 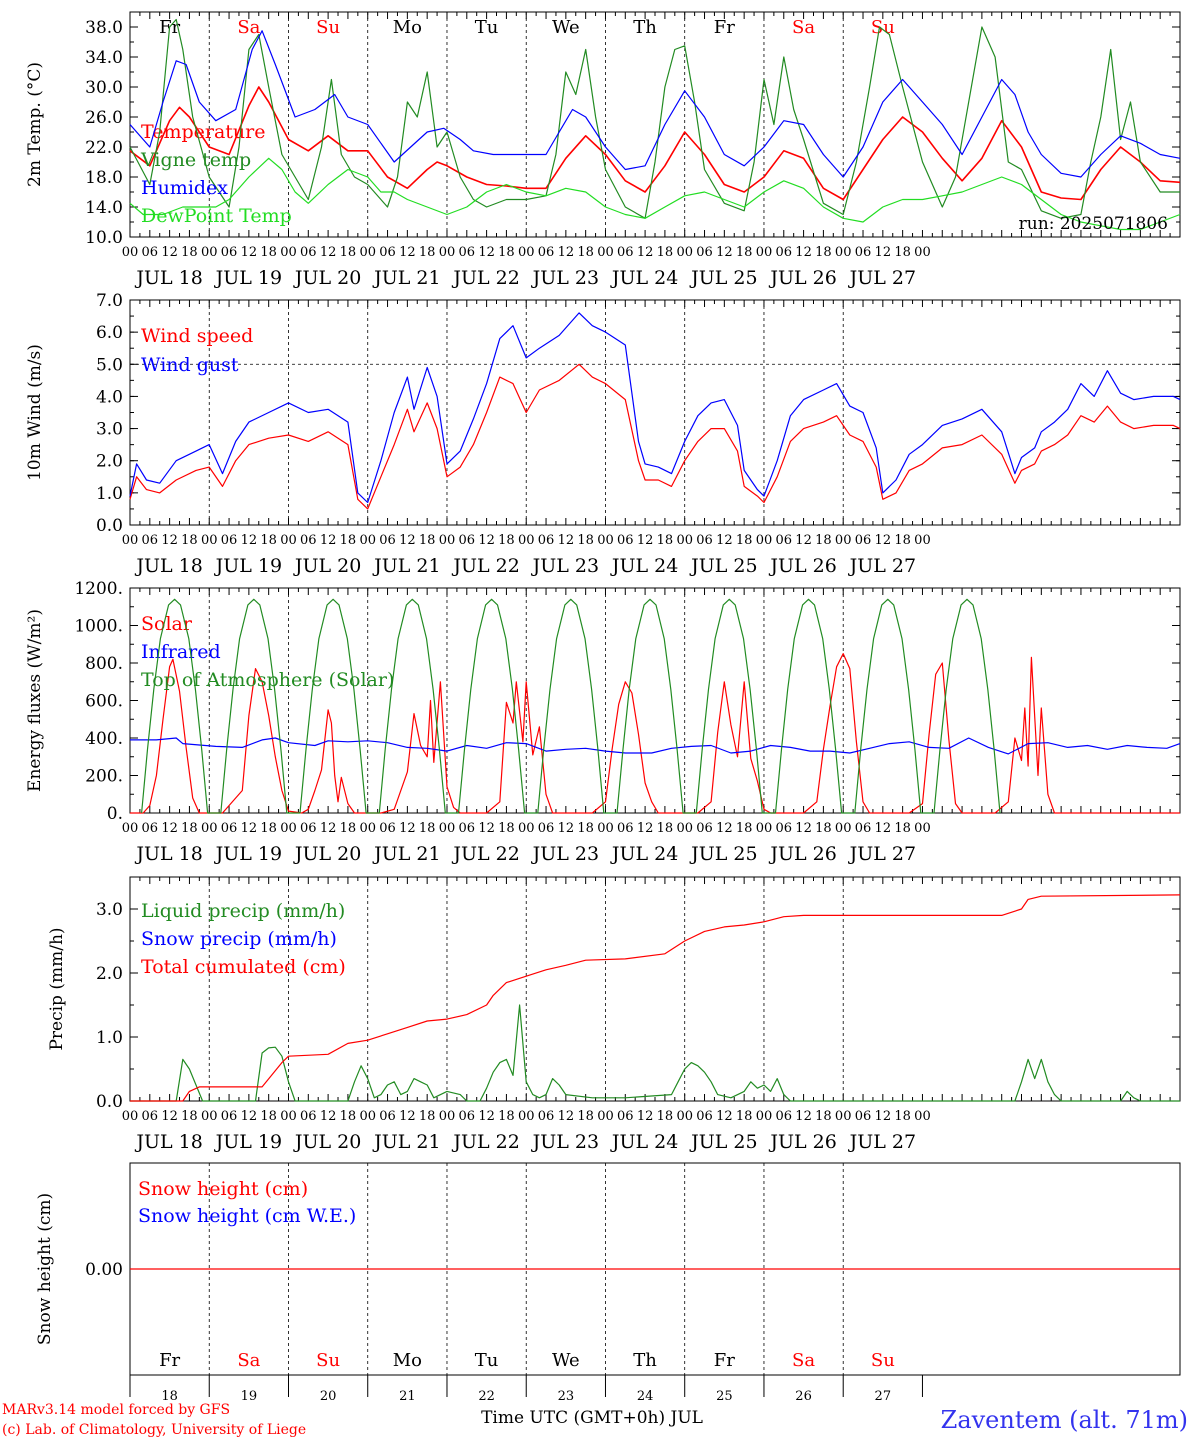 What do you see at coordinates (328, 1396) in the screenshot?
I see `day-number-label: 20` at bounding box center [328, 1396].